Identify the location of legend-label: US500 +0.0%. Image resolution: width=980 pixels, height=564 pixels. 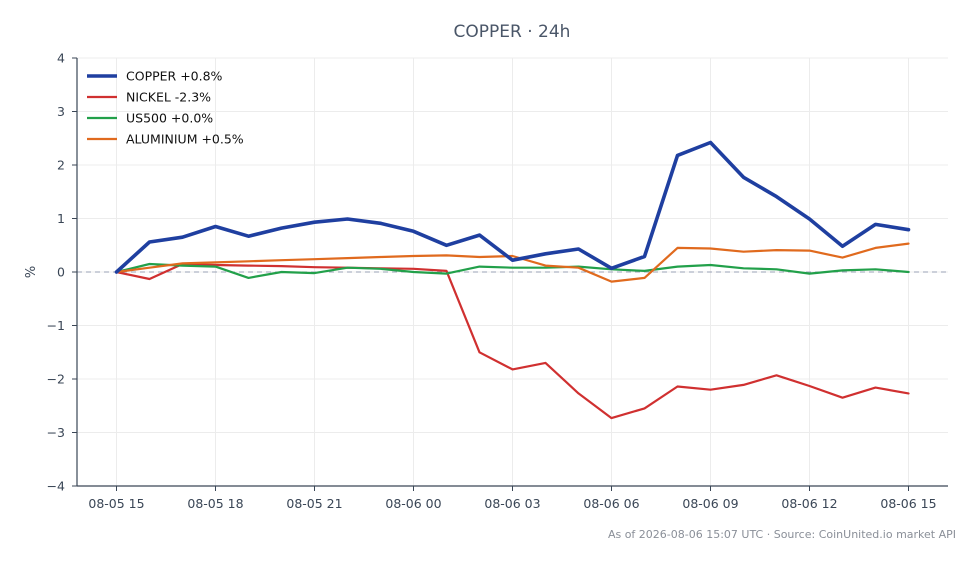
(169, 118).